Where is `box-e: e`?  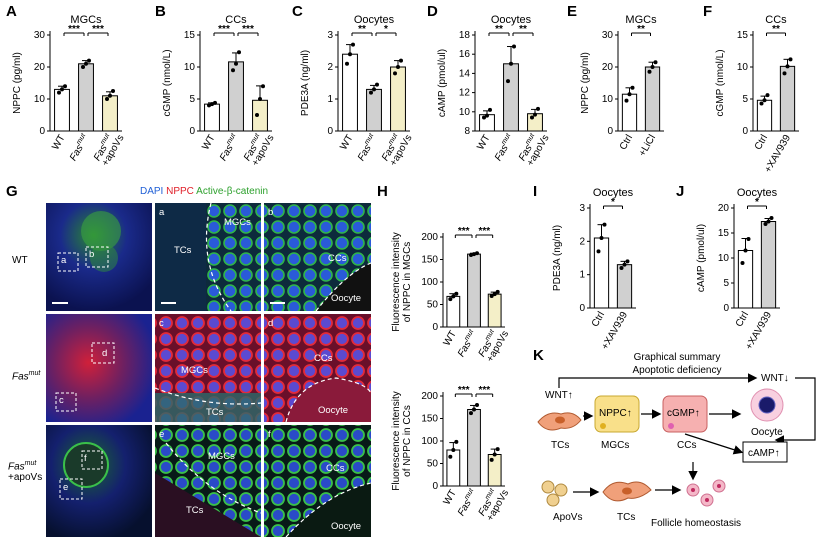 box-e: e is located at coordinates (65, 487).